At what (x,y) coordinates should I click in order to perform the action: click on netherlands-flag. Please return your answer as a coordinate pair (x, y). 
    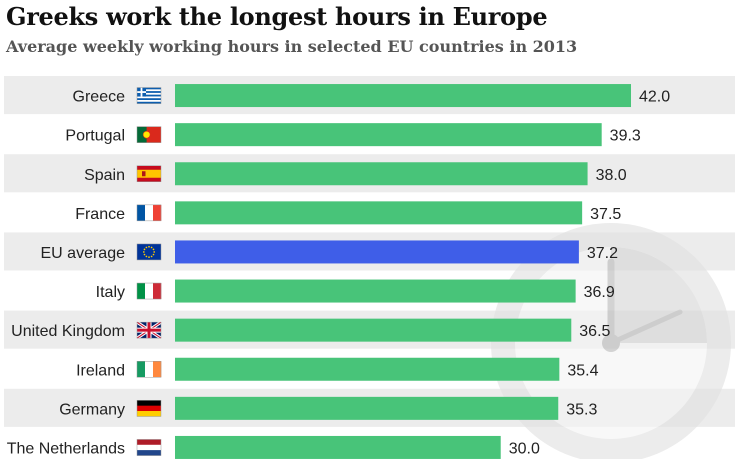
    Looking at the image, I should click on (149, 447).